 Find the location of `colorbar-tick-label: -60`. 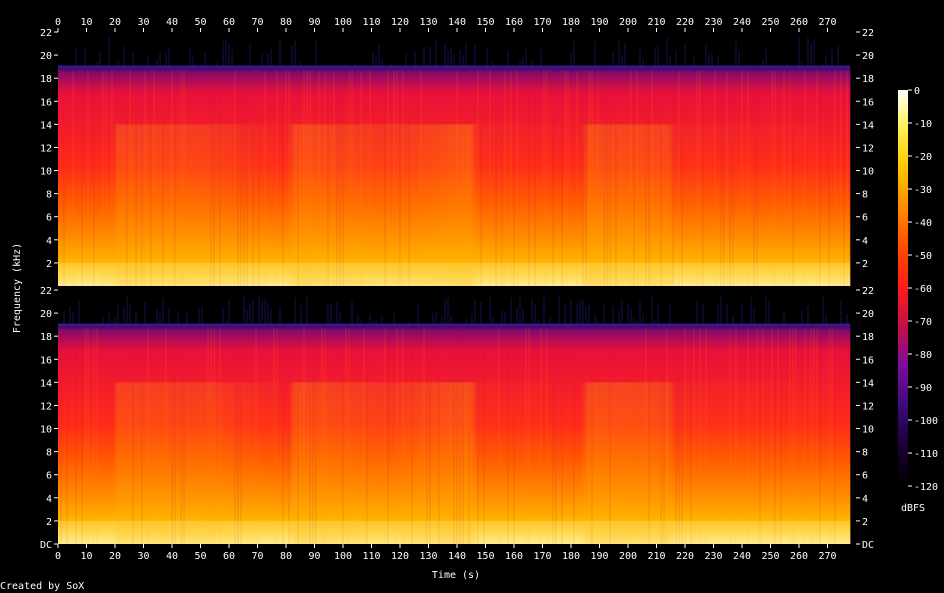

colorbar-tick-label: -60 is located at coordinates (923, 289).